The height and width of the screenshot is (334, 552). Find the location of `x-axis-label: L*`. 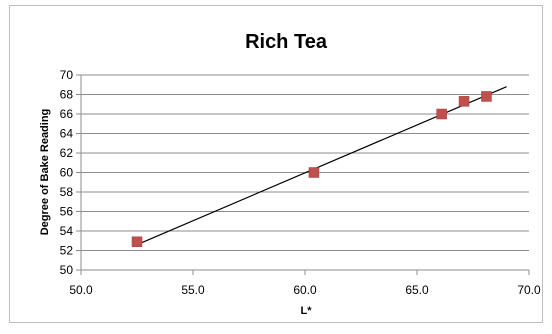

x-axis-label: L* is located at coordinates (307, 311).